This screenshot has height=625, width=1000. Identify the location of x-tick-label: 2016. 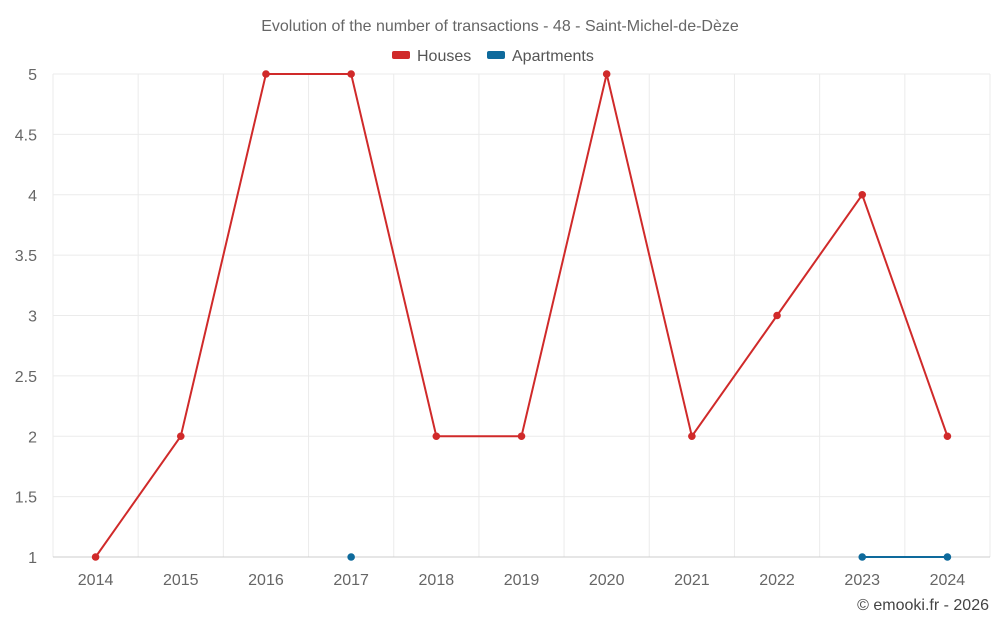
(266, 580).